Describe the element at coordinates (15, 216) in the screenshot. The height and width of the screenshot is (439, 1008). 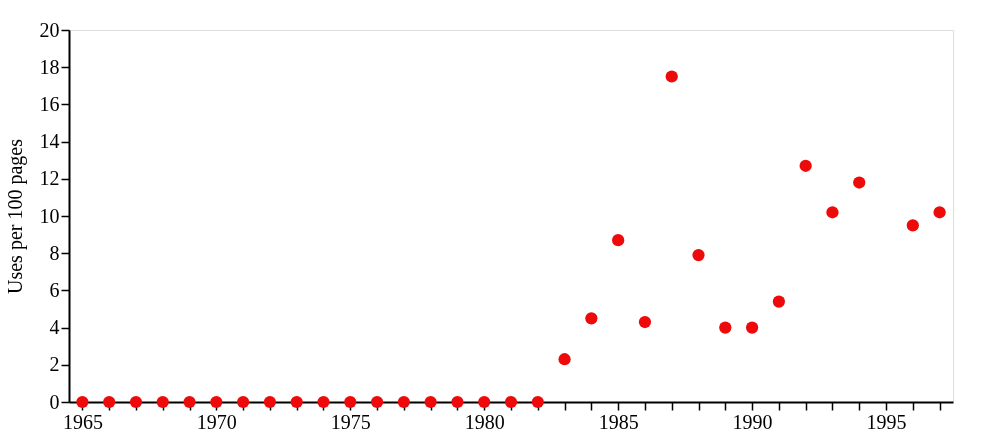
I see `y-axis-title: Uses per 100 pages` at that location.